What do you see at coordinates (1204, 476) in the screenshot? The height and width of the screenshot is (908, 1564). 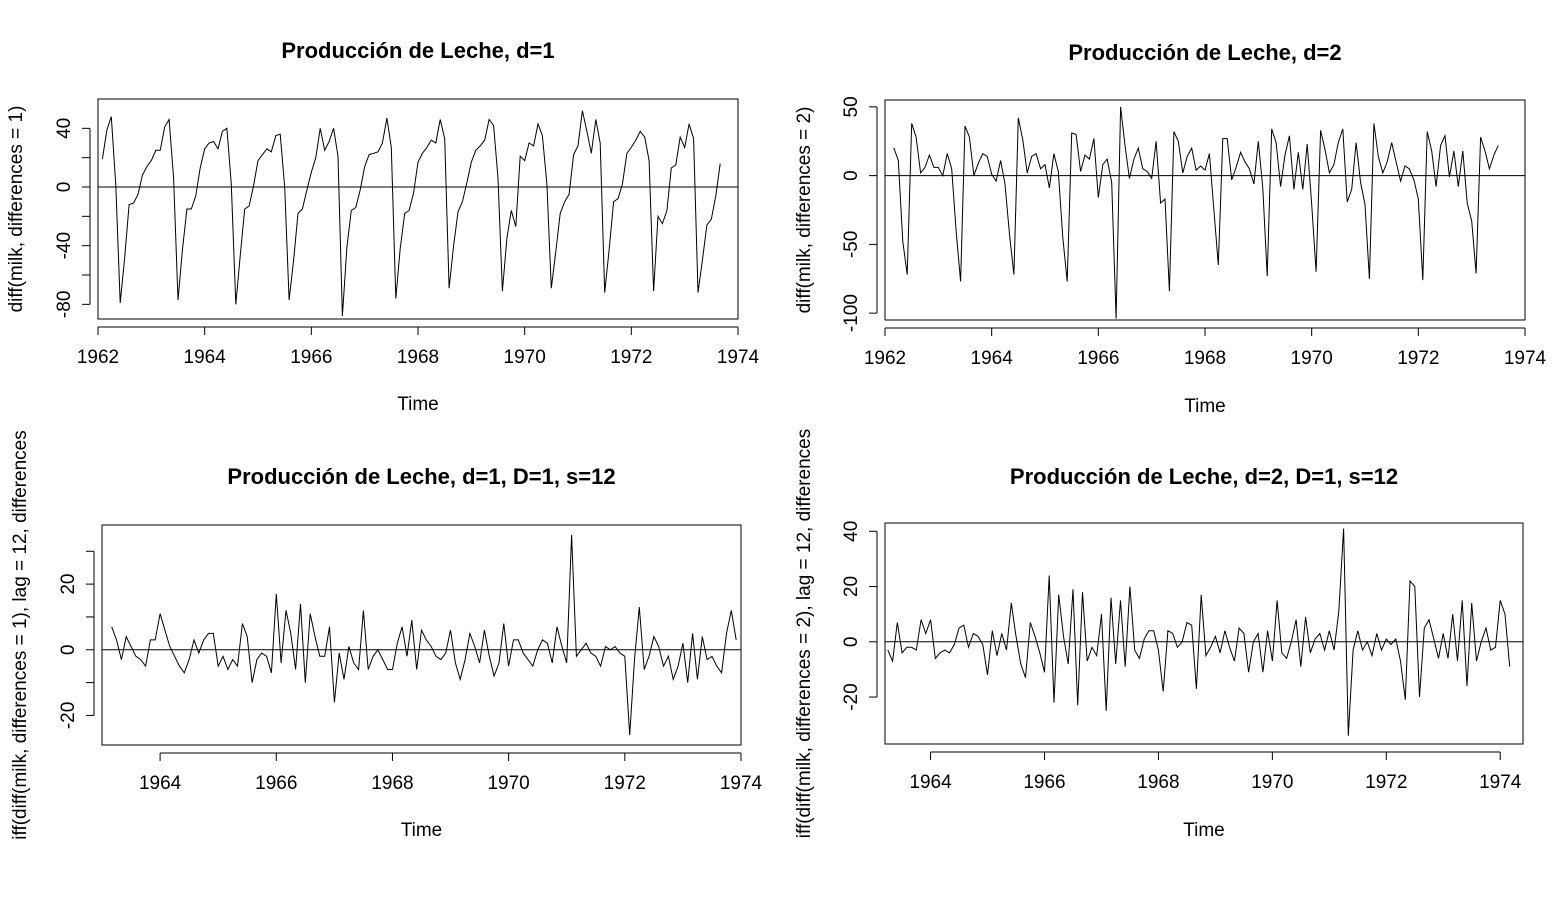 I see `chart-title: Producción de Leche, d=2, D=1, s=12` at bounding box center [1204, 476].